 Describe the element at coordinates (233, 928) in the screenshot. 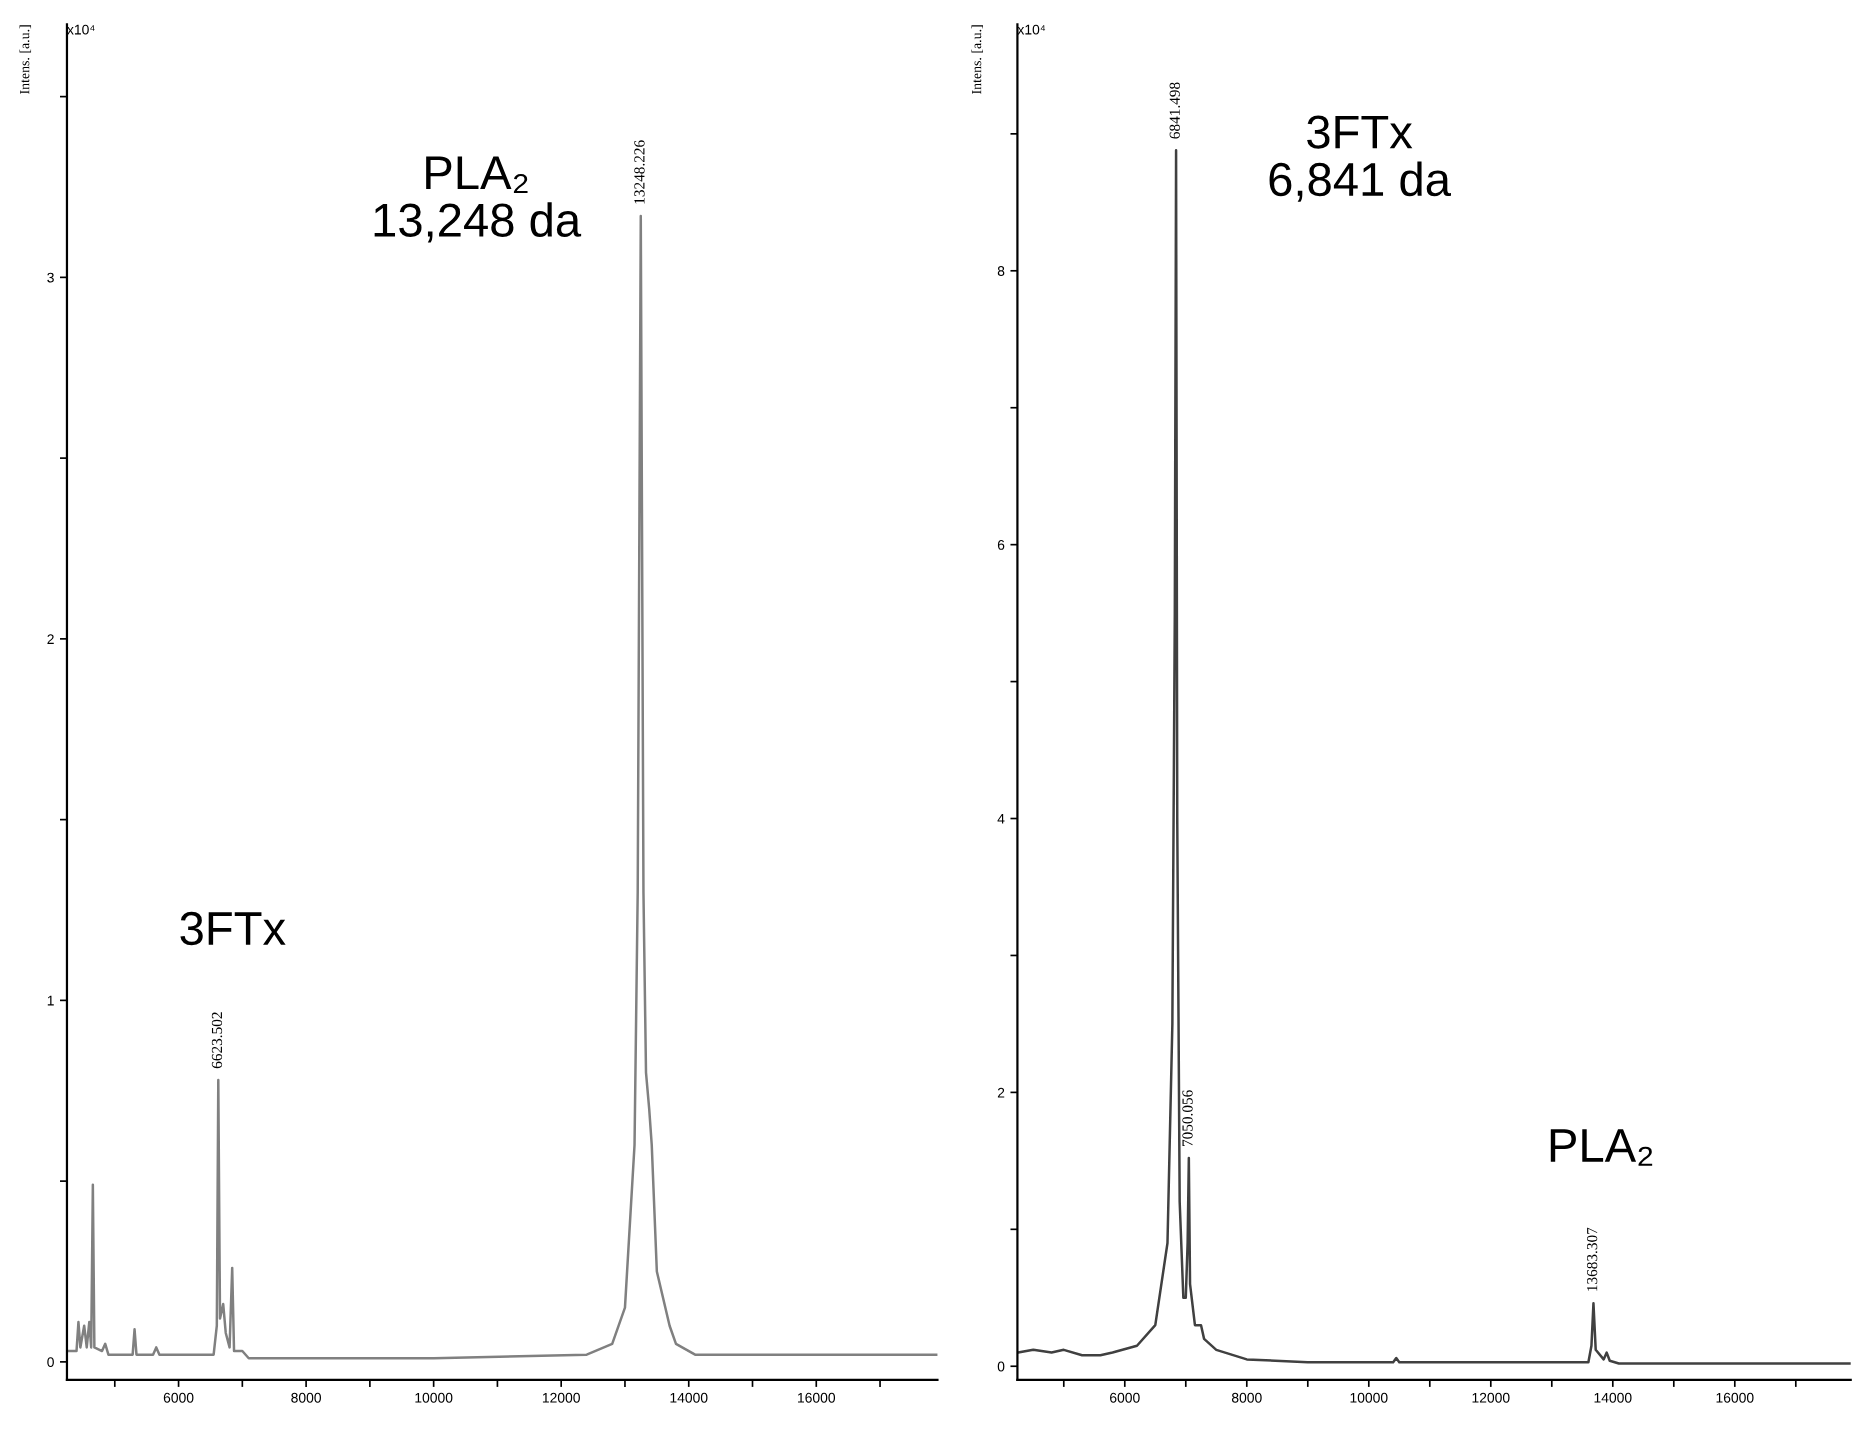

I see `annotation: 3FTx` at that location.